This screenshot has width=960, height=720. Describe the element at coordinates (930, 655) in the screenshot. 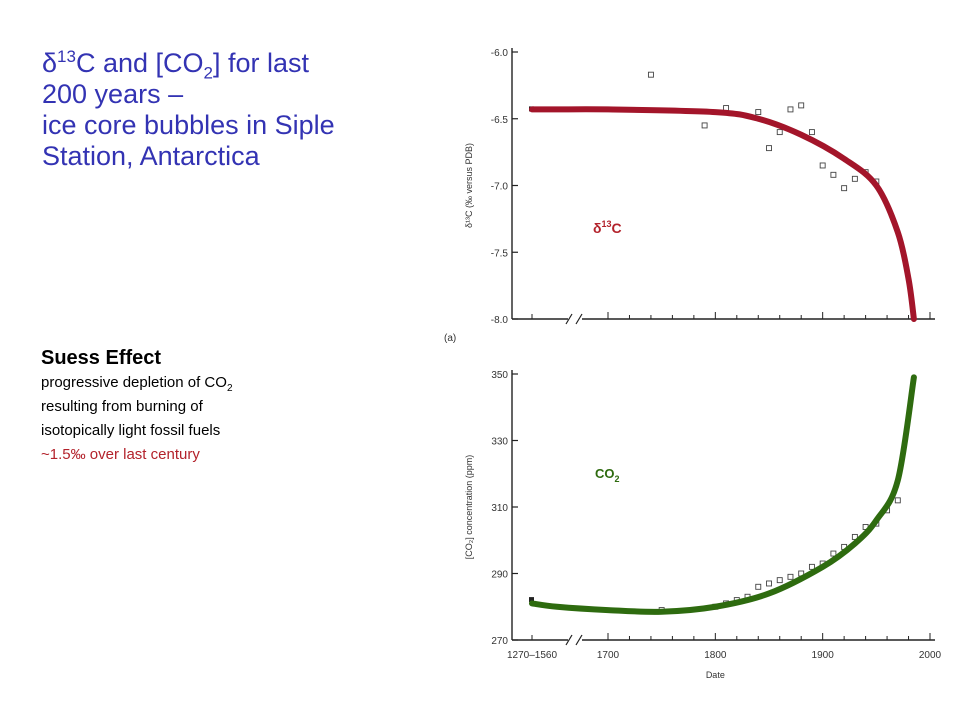

I see `co2-x-tick-label: 2000` at that location.